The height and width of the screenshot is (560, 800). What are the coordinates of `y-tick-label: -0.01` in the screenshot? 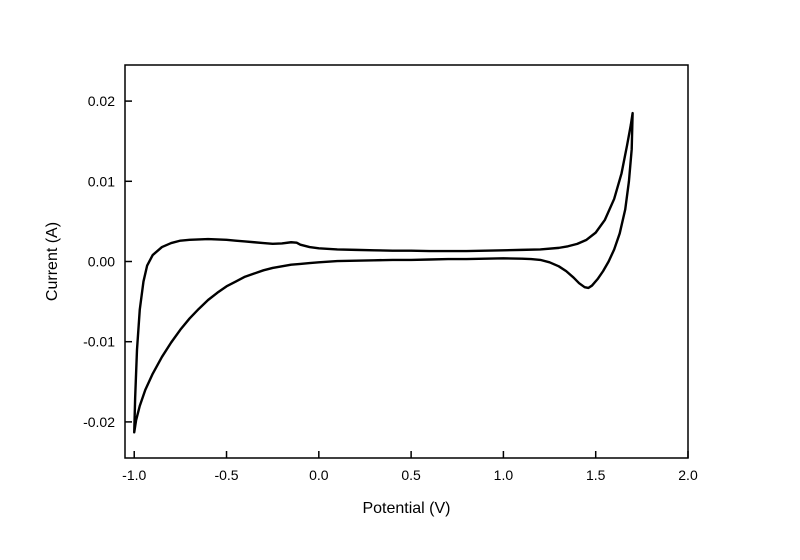 It's located at (99, 342).